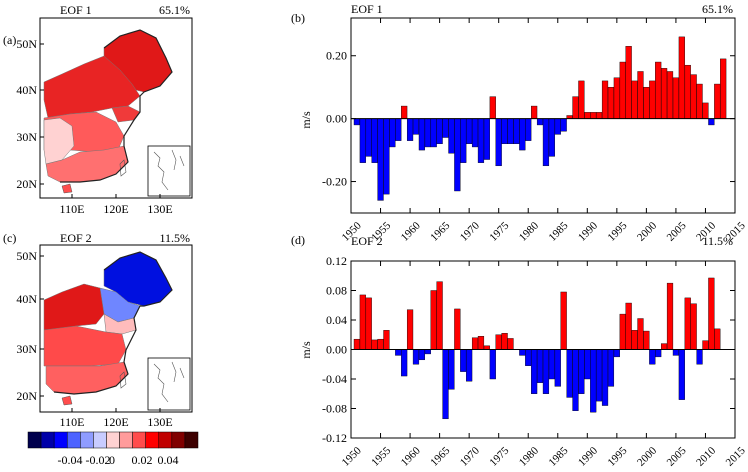  I want to click on x-tick-label: 2000, so click(647, 456).